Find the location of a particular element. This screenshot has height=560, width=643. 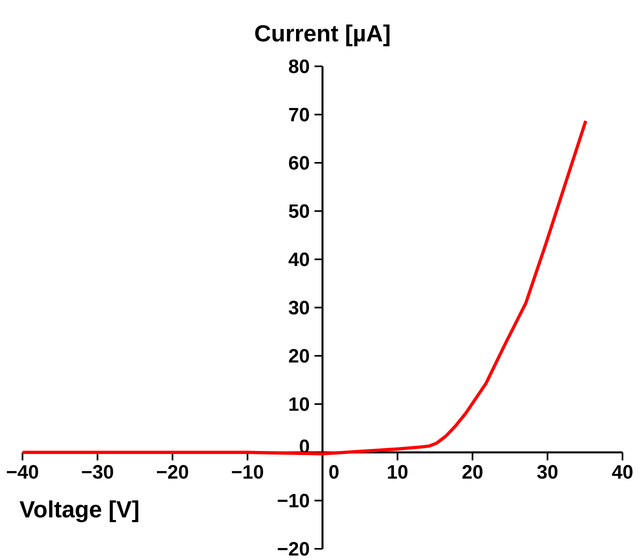

y-tick-label: −10 is located at coordinates (294, 501).